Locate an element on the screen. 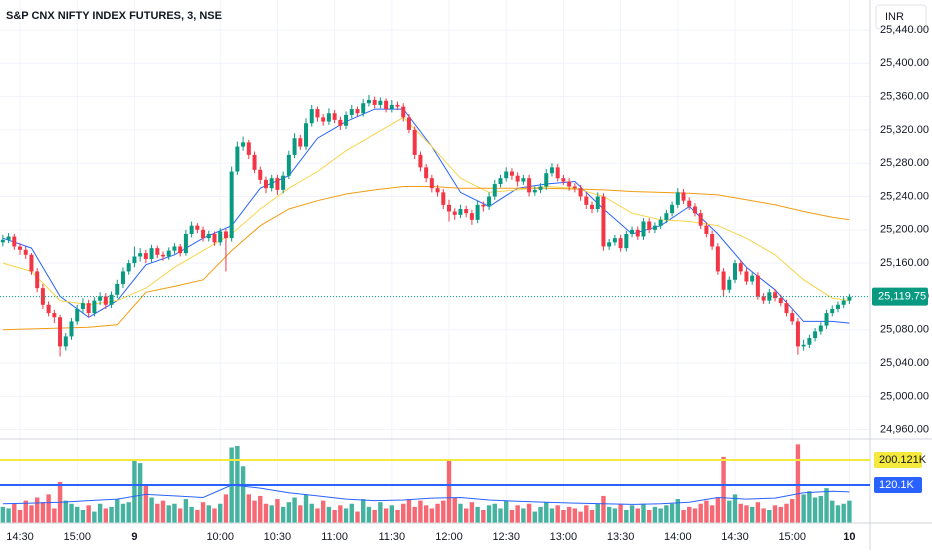 This screenshot has height=555, width=932. y-tick-label: 25,360.00 is located at coordinates (904, 96).